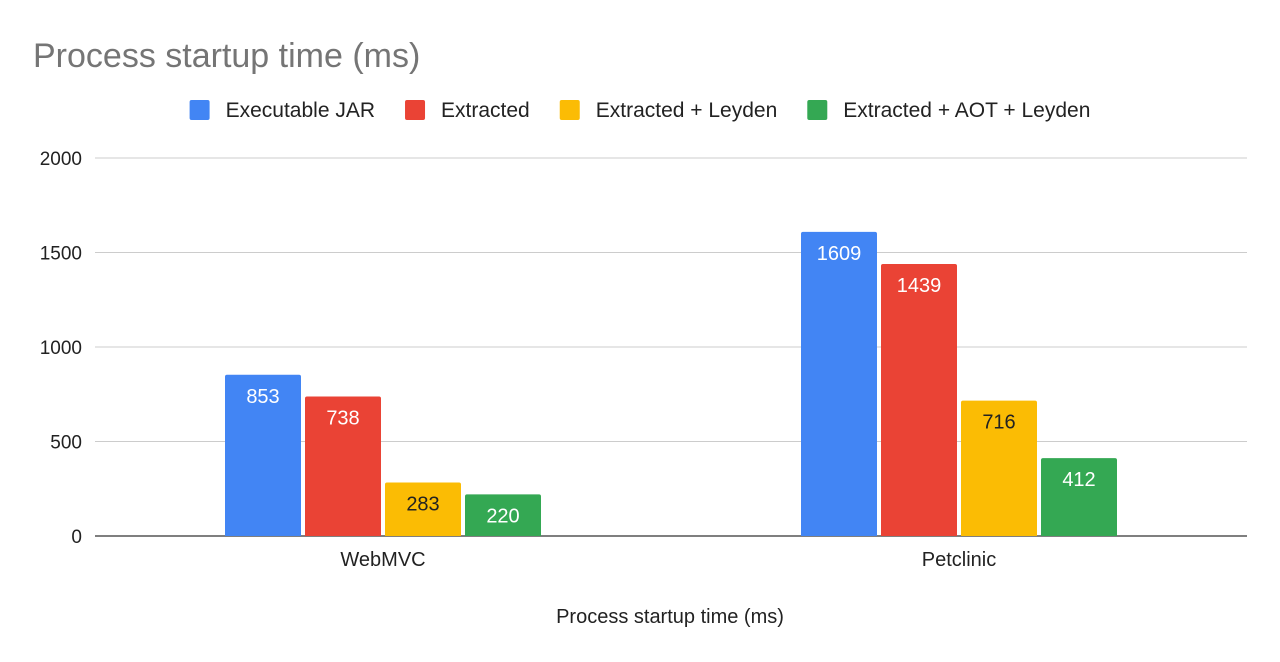 The height and width of the screenshot is (662, 1280). I want to click on y-axis-ticks: 0 500 1000 1500 2000, so click(61, 348).